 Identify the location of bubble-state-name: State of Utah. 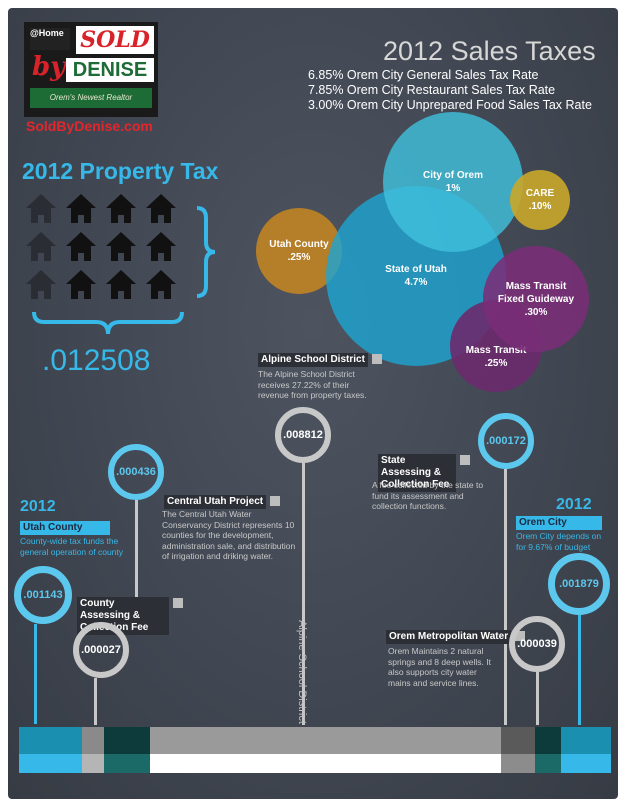
(416, 269).